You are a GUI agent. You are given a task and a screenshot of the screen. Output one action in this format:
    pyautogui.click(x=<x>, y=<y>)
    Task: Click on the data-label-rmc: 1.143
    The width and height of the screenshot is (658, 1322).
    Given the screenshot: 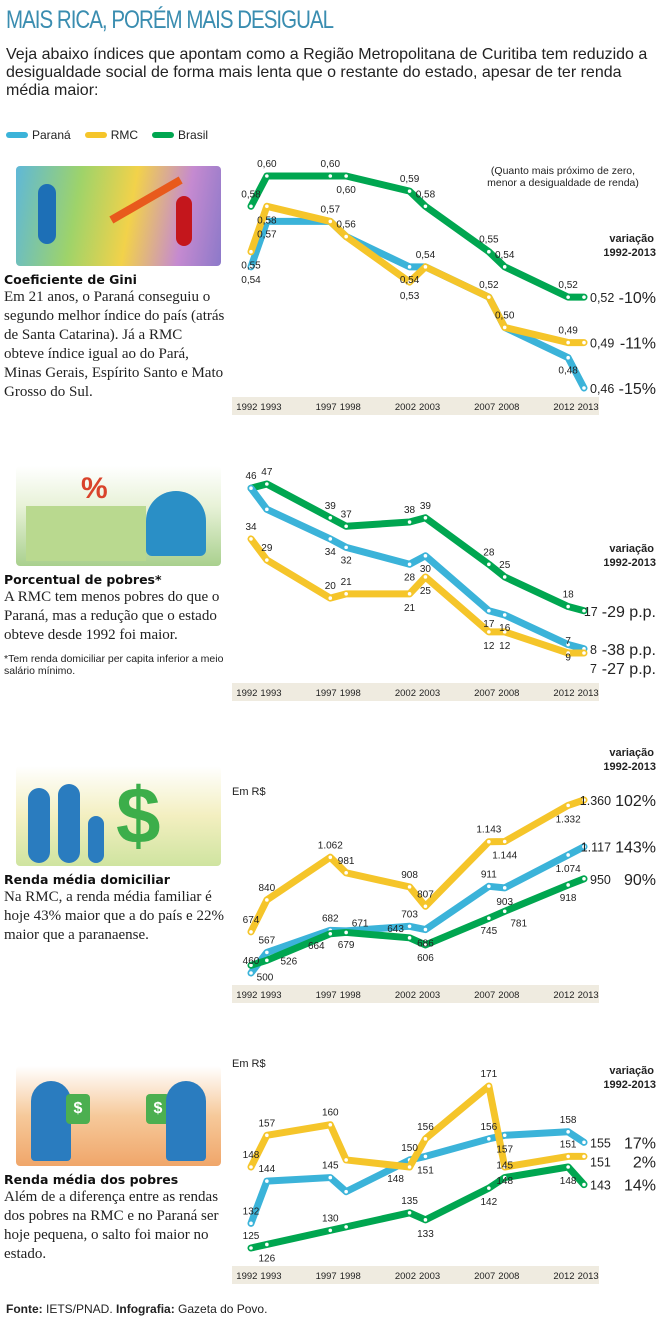 What is the action you would take?
    pyautogui.click(x=488, y=830)
    